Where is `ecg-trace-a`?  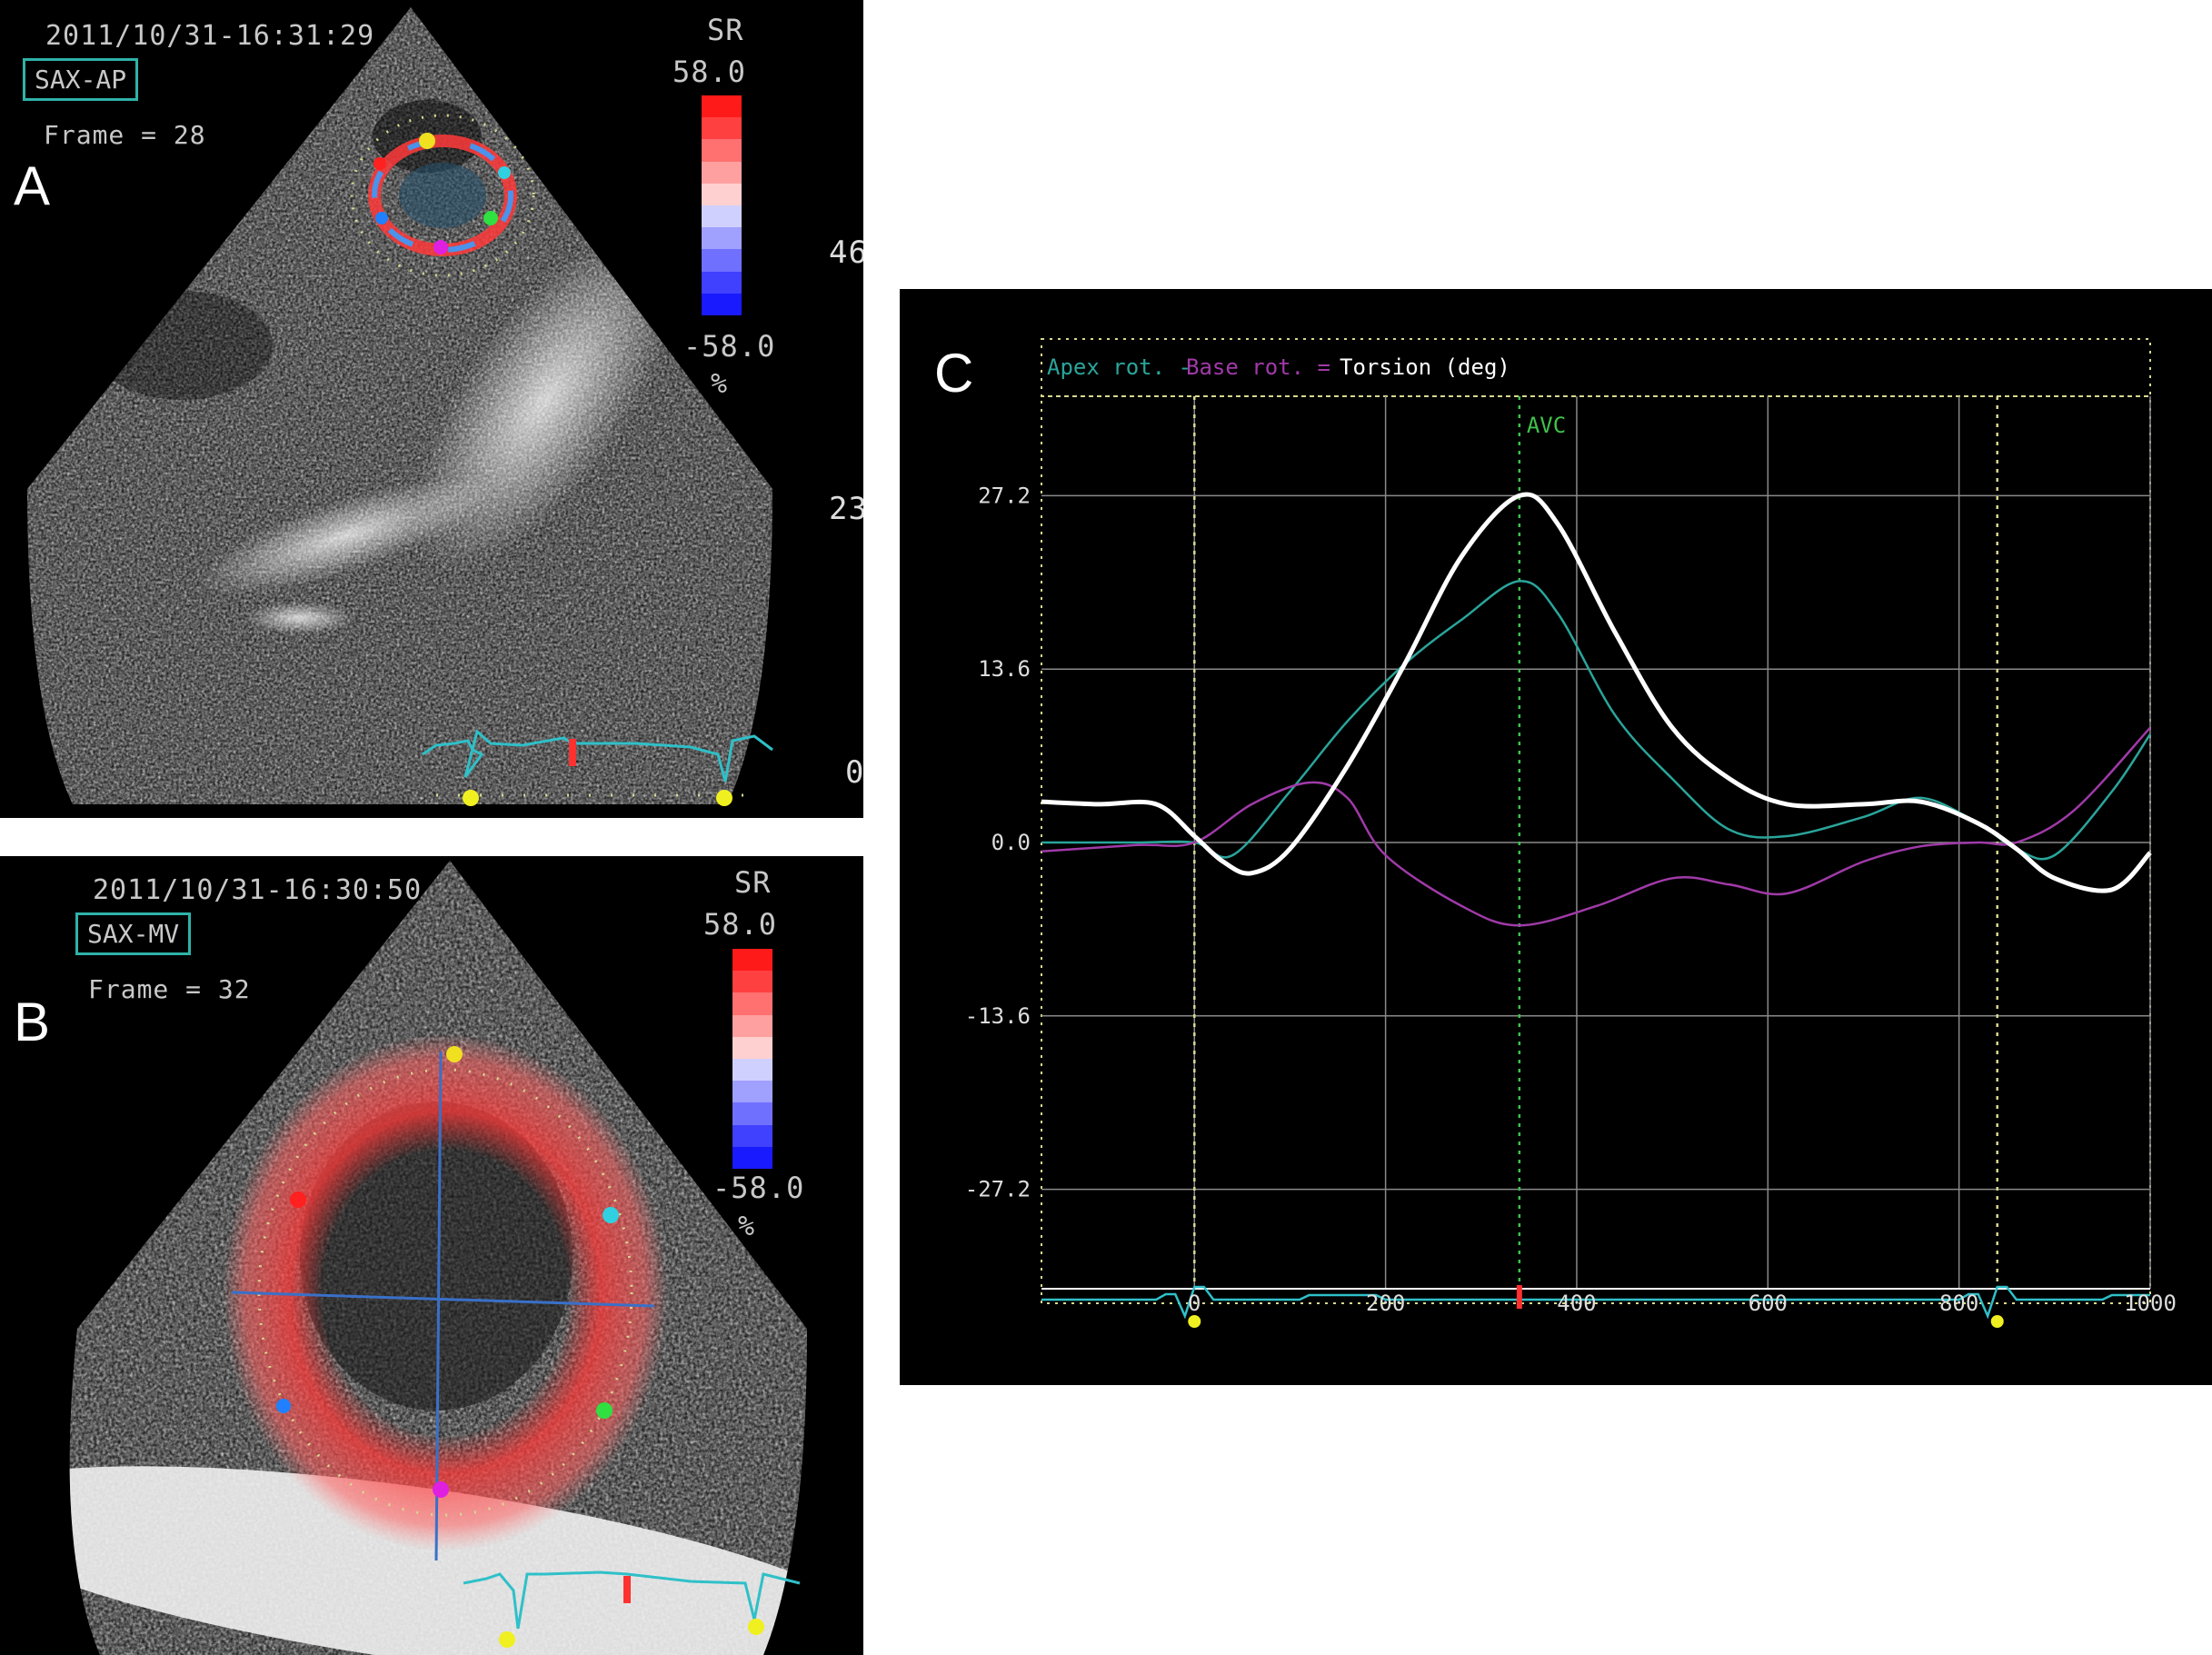
ecg-trace-a is located at coordinates (597, 756).